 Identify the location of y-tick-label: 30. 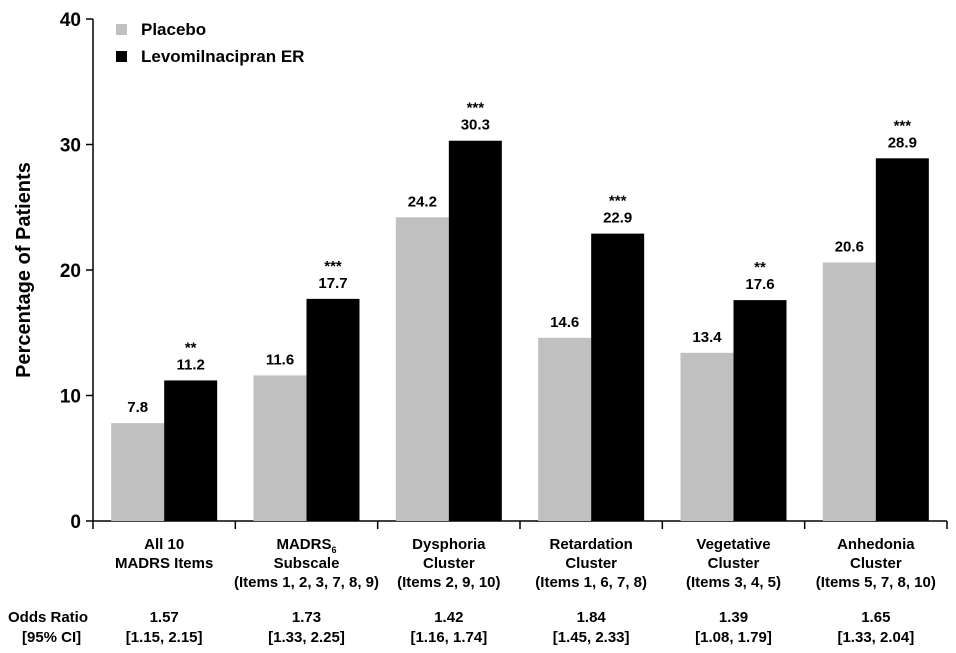
(70, 146).